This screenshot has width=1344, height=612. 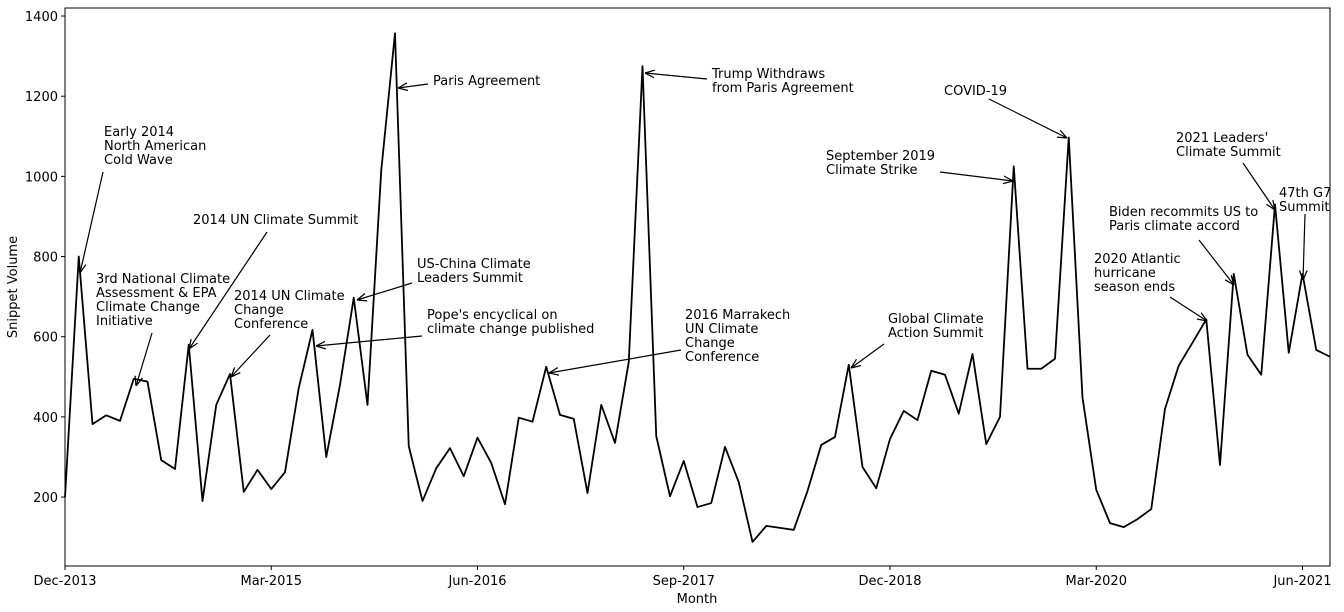 What do you see at coordinates (1096, 581) in the screenshot?
I see `x-tick-label: Mar-2020` at bounding box center [1096, 581].